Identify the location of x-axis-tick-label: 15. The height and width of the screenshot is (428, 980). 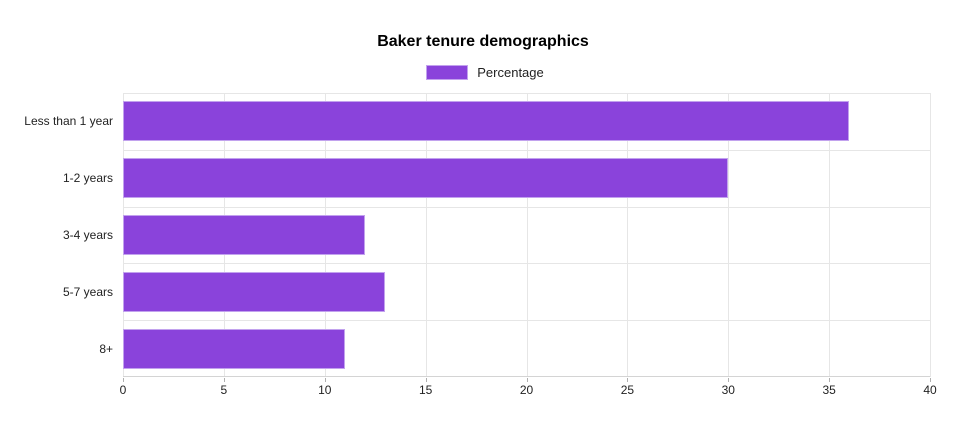
(425, 390).